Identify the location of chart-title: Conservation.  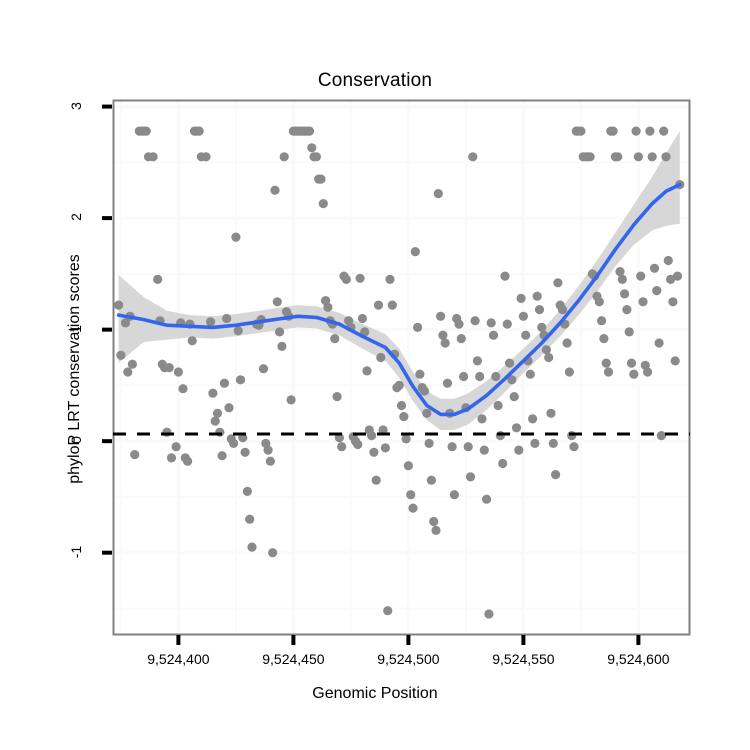
(375, 80).